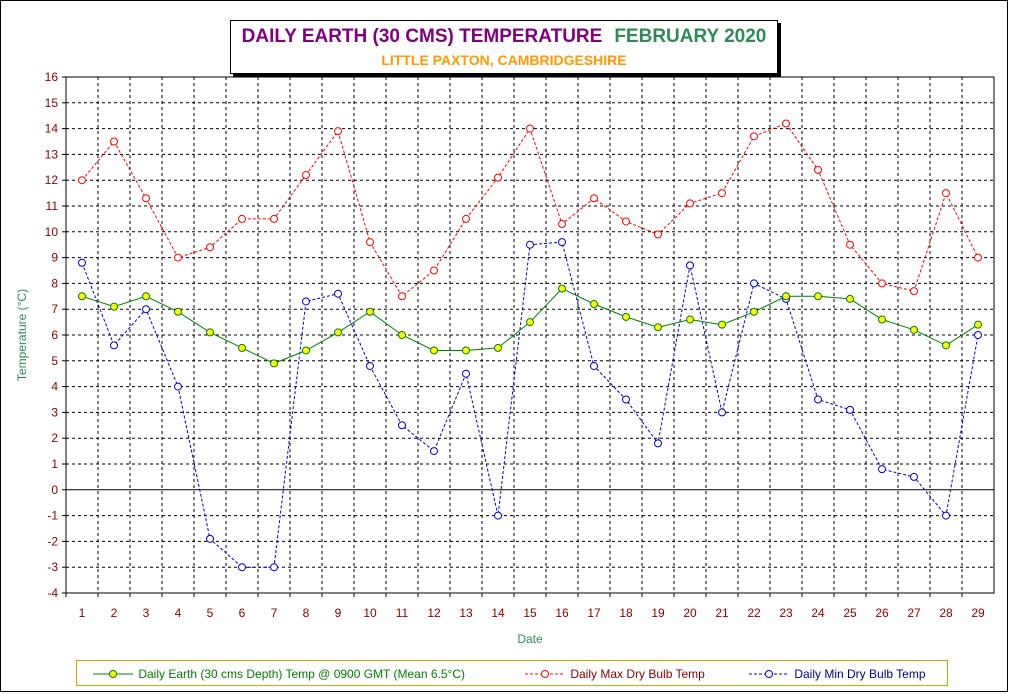 Image resolution: width=1010 pixels, height=694 pixels. I want to click on chart-title-main: DAILY EARTH (30 CMS) TEMPERATURE, so click(422, 36).